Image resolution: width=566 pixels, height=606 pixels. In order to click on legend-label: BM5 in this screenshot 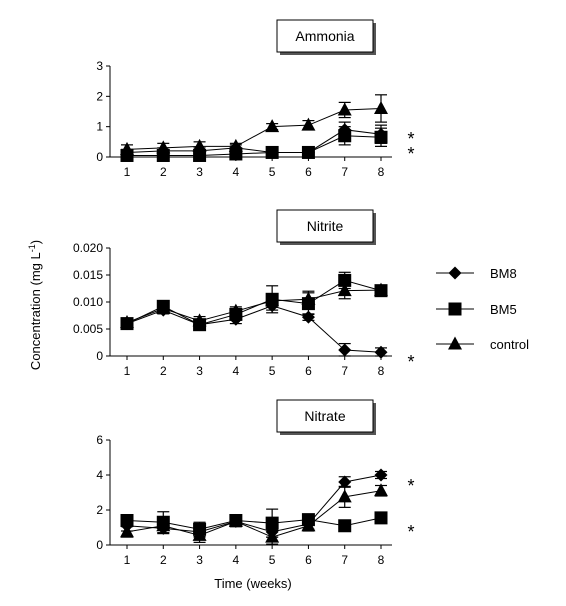, I will do `click(503, 309)`.